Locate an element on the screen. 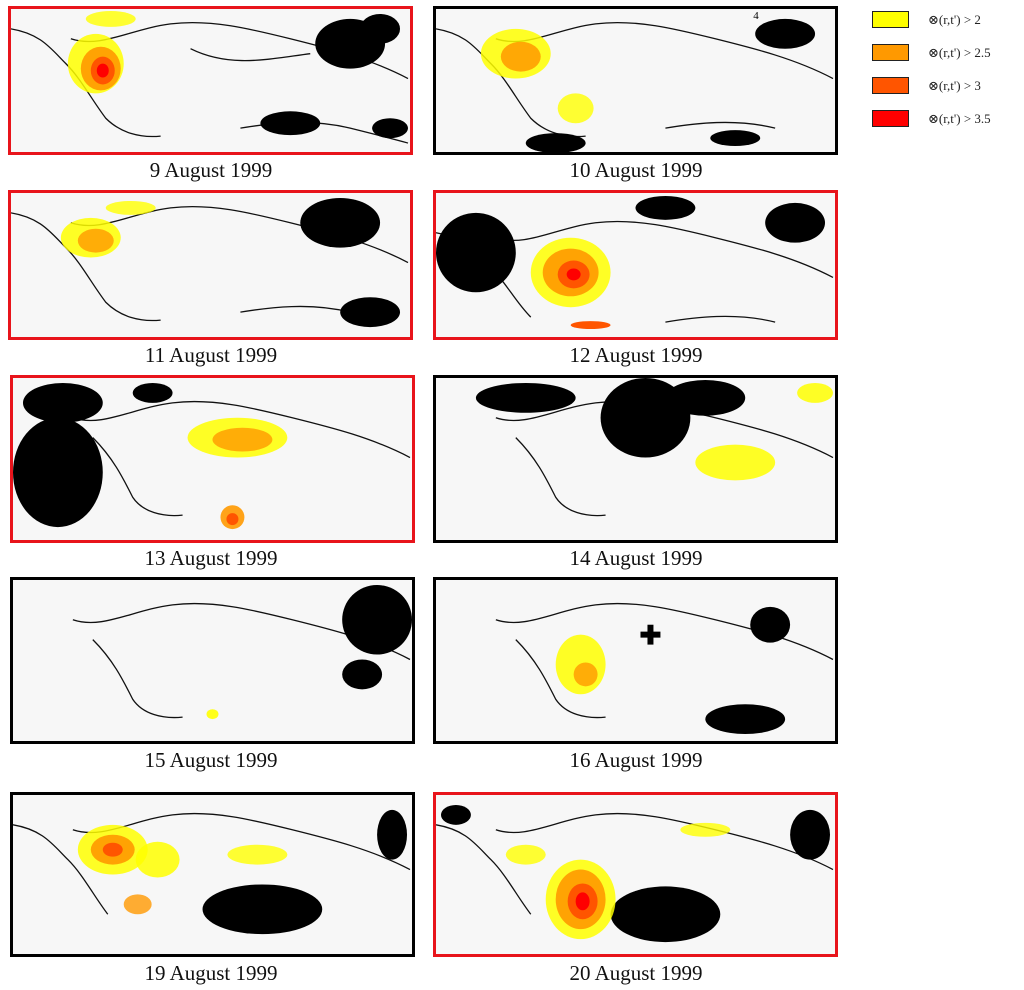 The image size is (1024, 990). panel-caption: 12 August 1999 is located at coordinates (636, 355).